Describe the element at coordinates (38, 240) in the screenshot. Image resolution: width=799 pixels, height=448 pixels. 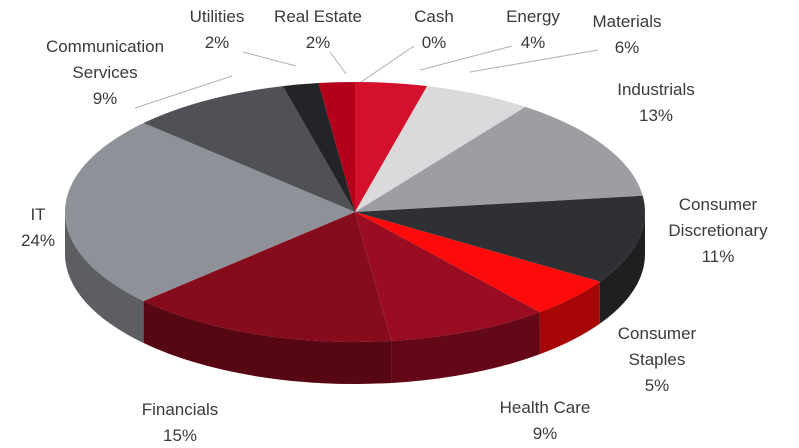
I see `value-label: 24%` at that location.